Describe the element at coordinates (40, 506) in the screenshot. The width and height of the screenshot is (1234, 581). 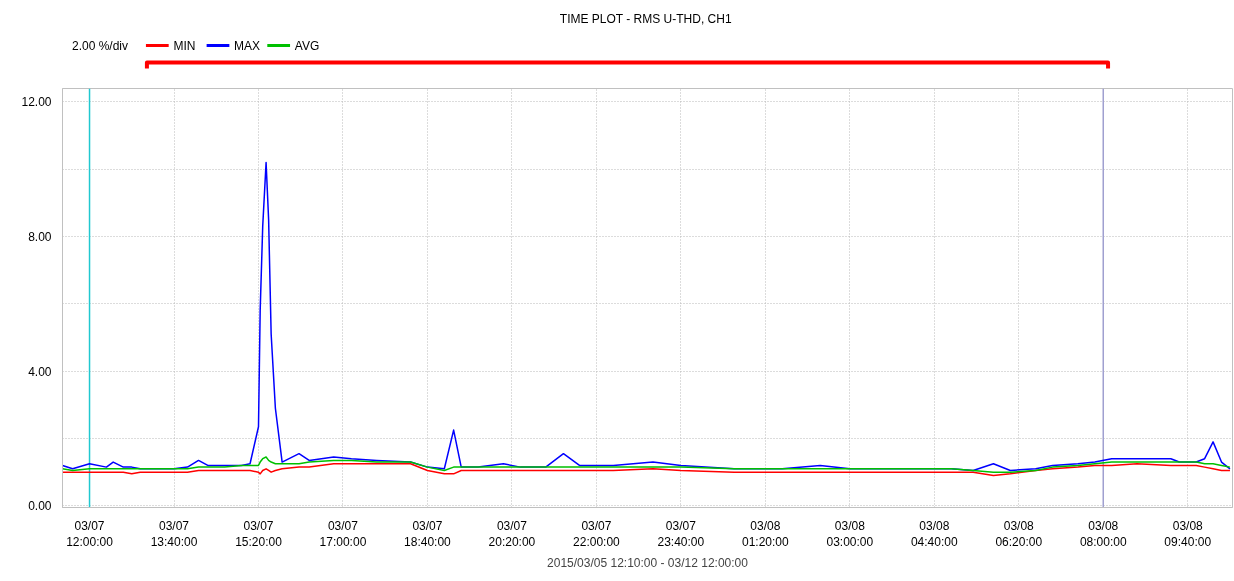
I see `y-tick-label: 0.00` at that location.